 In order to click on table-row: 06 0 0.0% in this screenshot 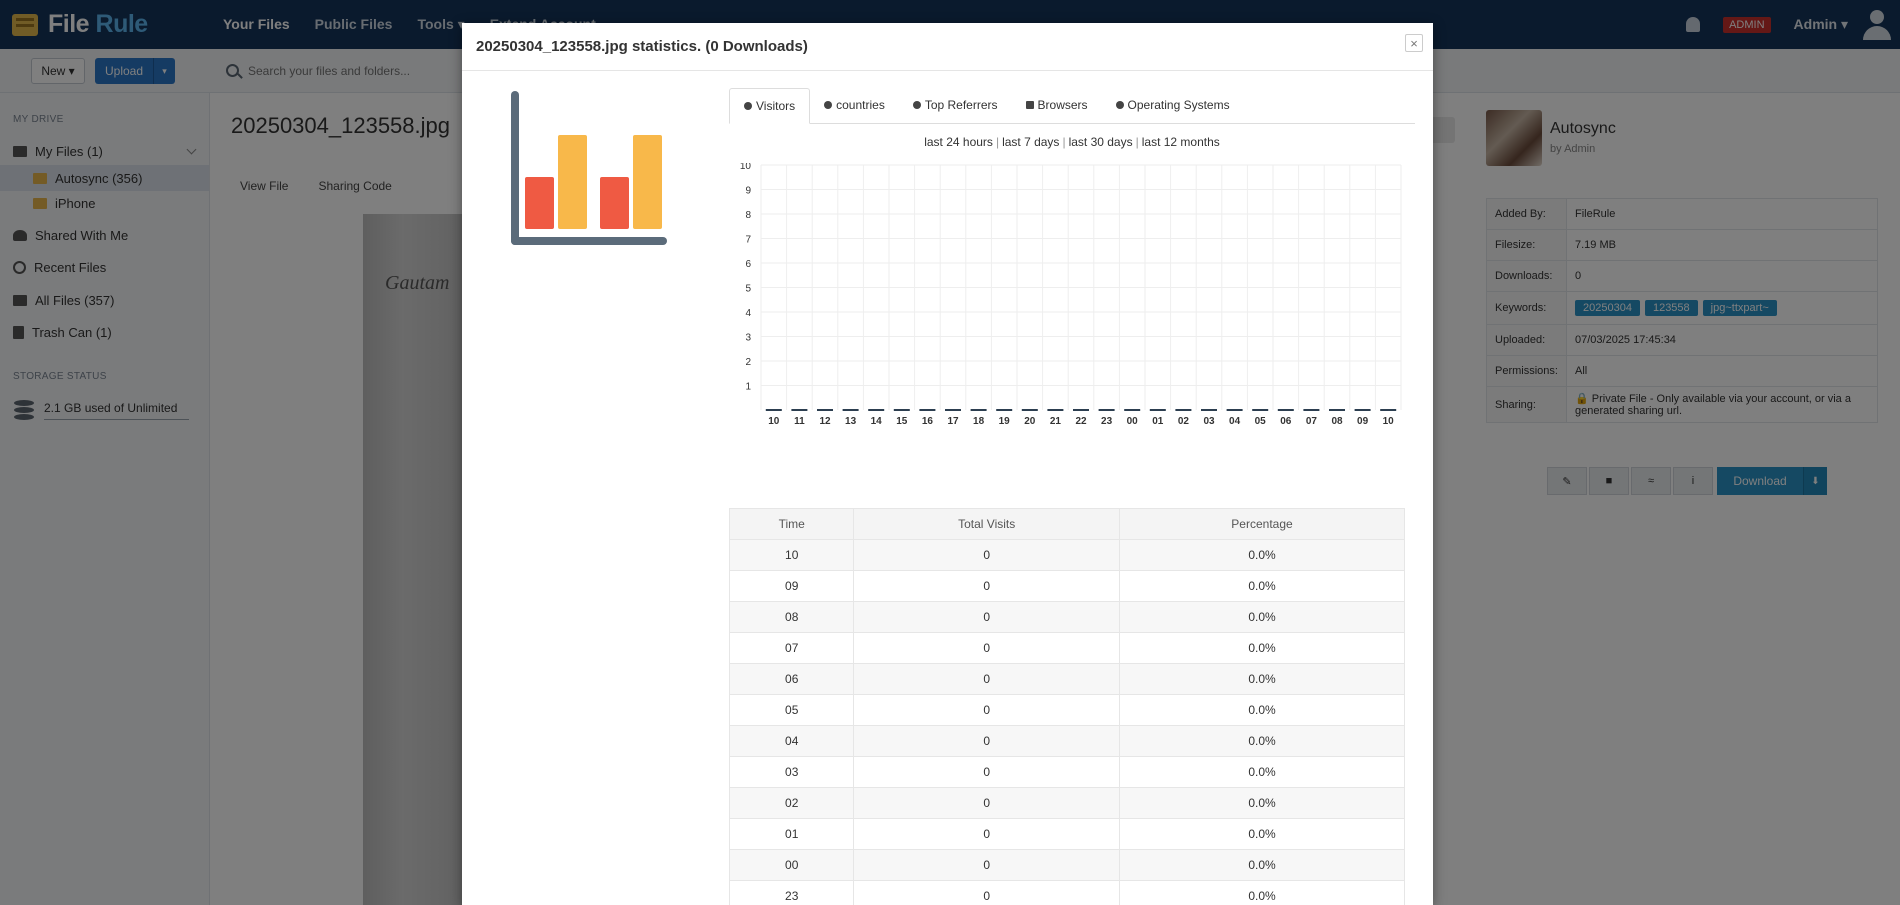, I will do `click(1067, 679)`.